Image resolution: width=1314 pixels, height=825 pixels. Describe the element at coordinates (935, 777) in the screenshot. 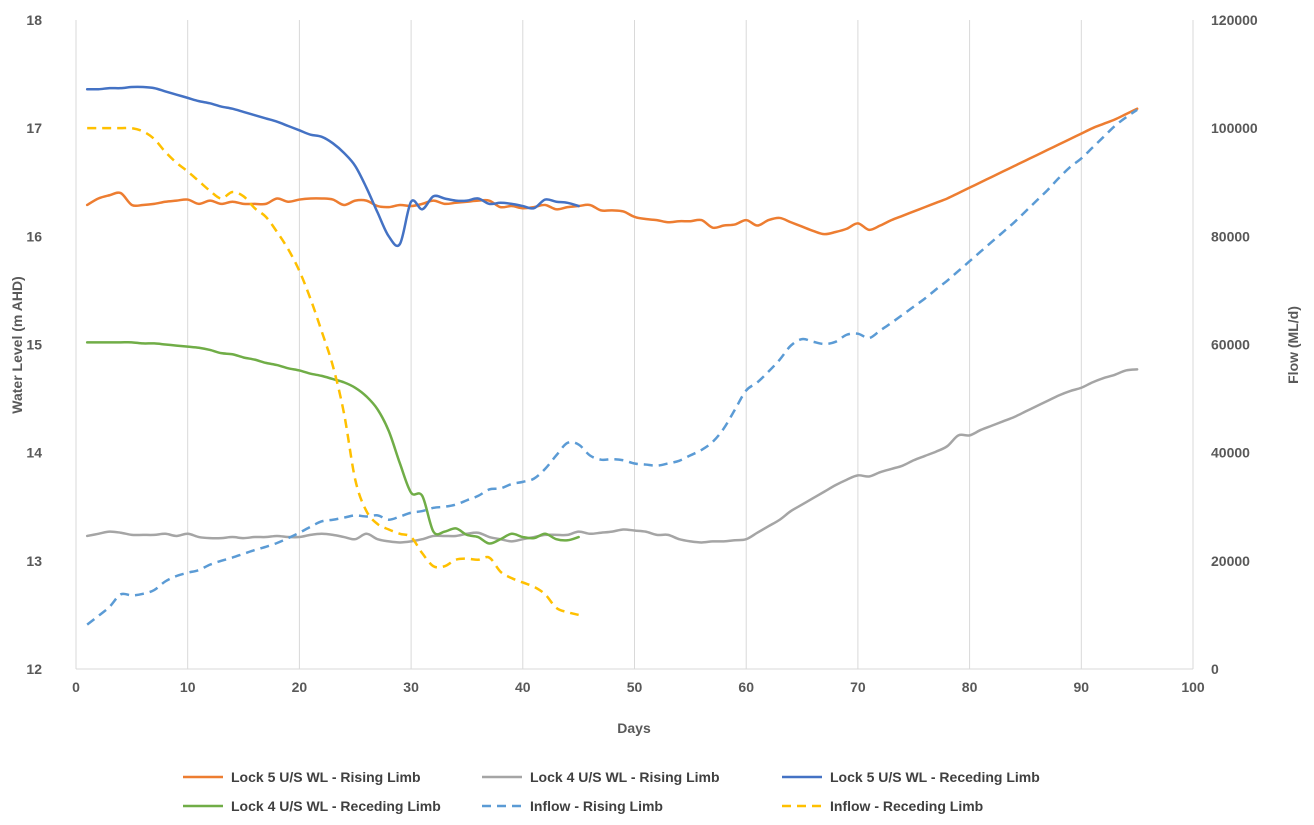

I see `legend-label: Lock 5 U/S WL - Receding Limb` at that location.